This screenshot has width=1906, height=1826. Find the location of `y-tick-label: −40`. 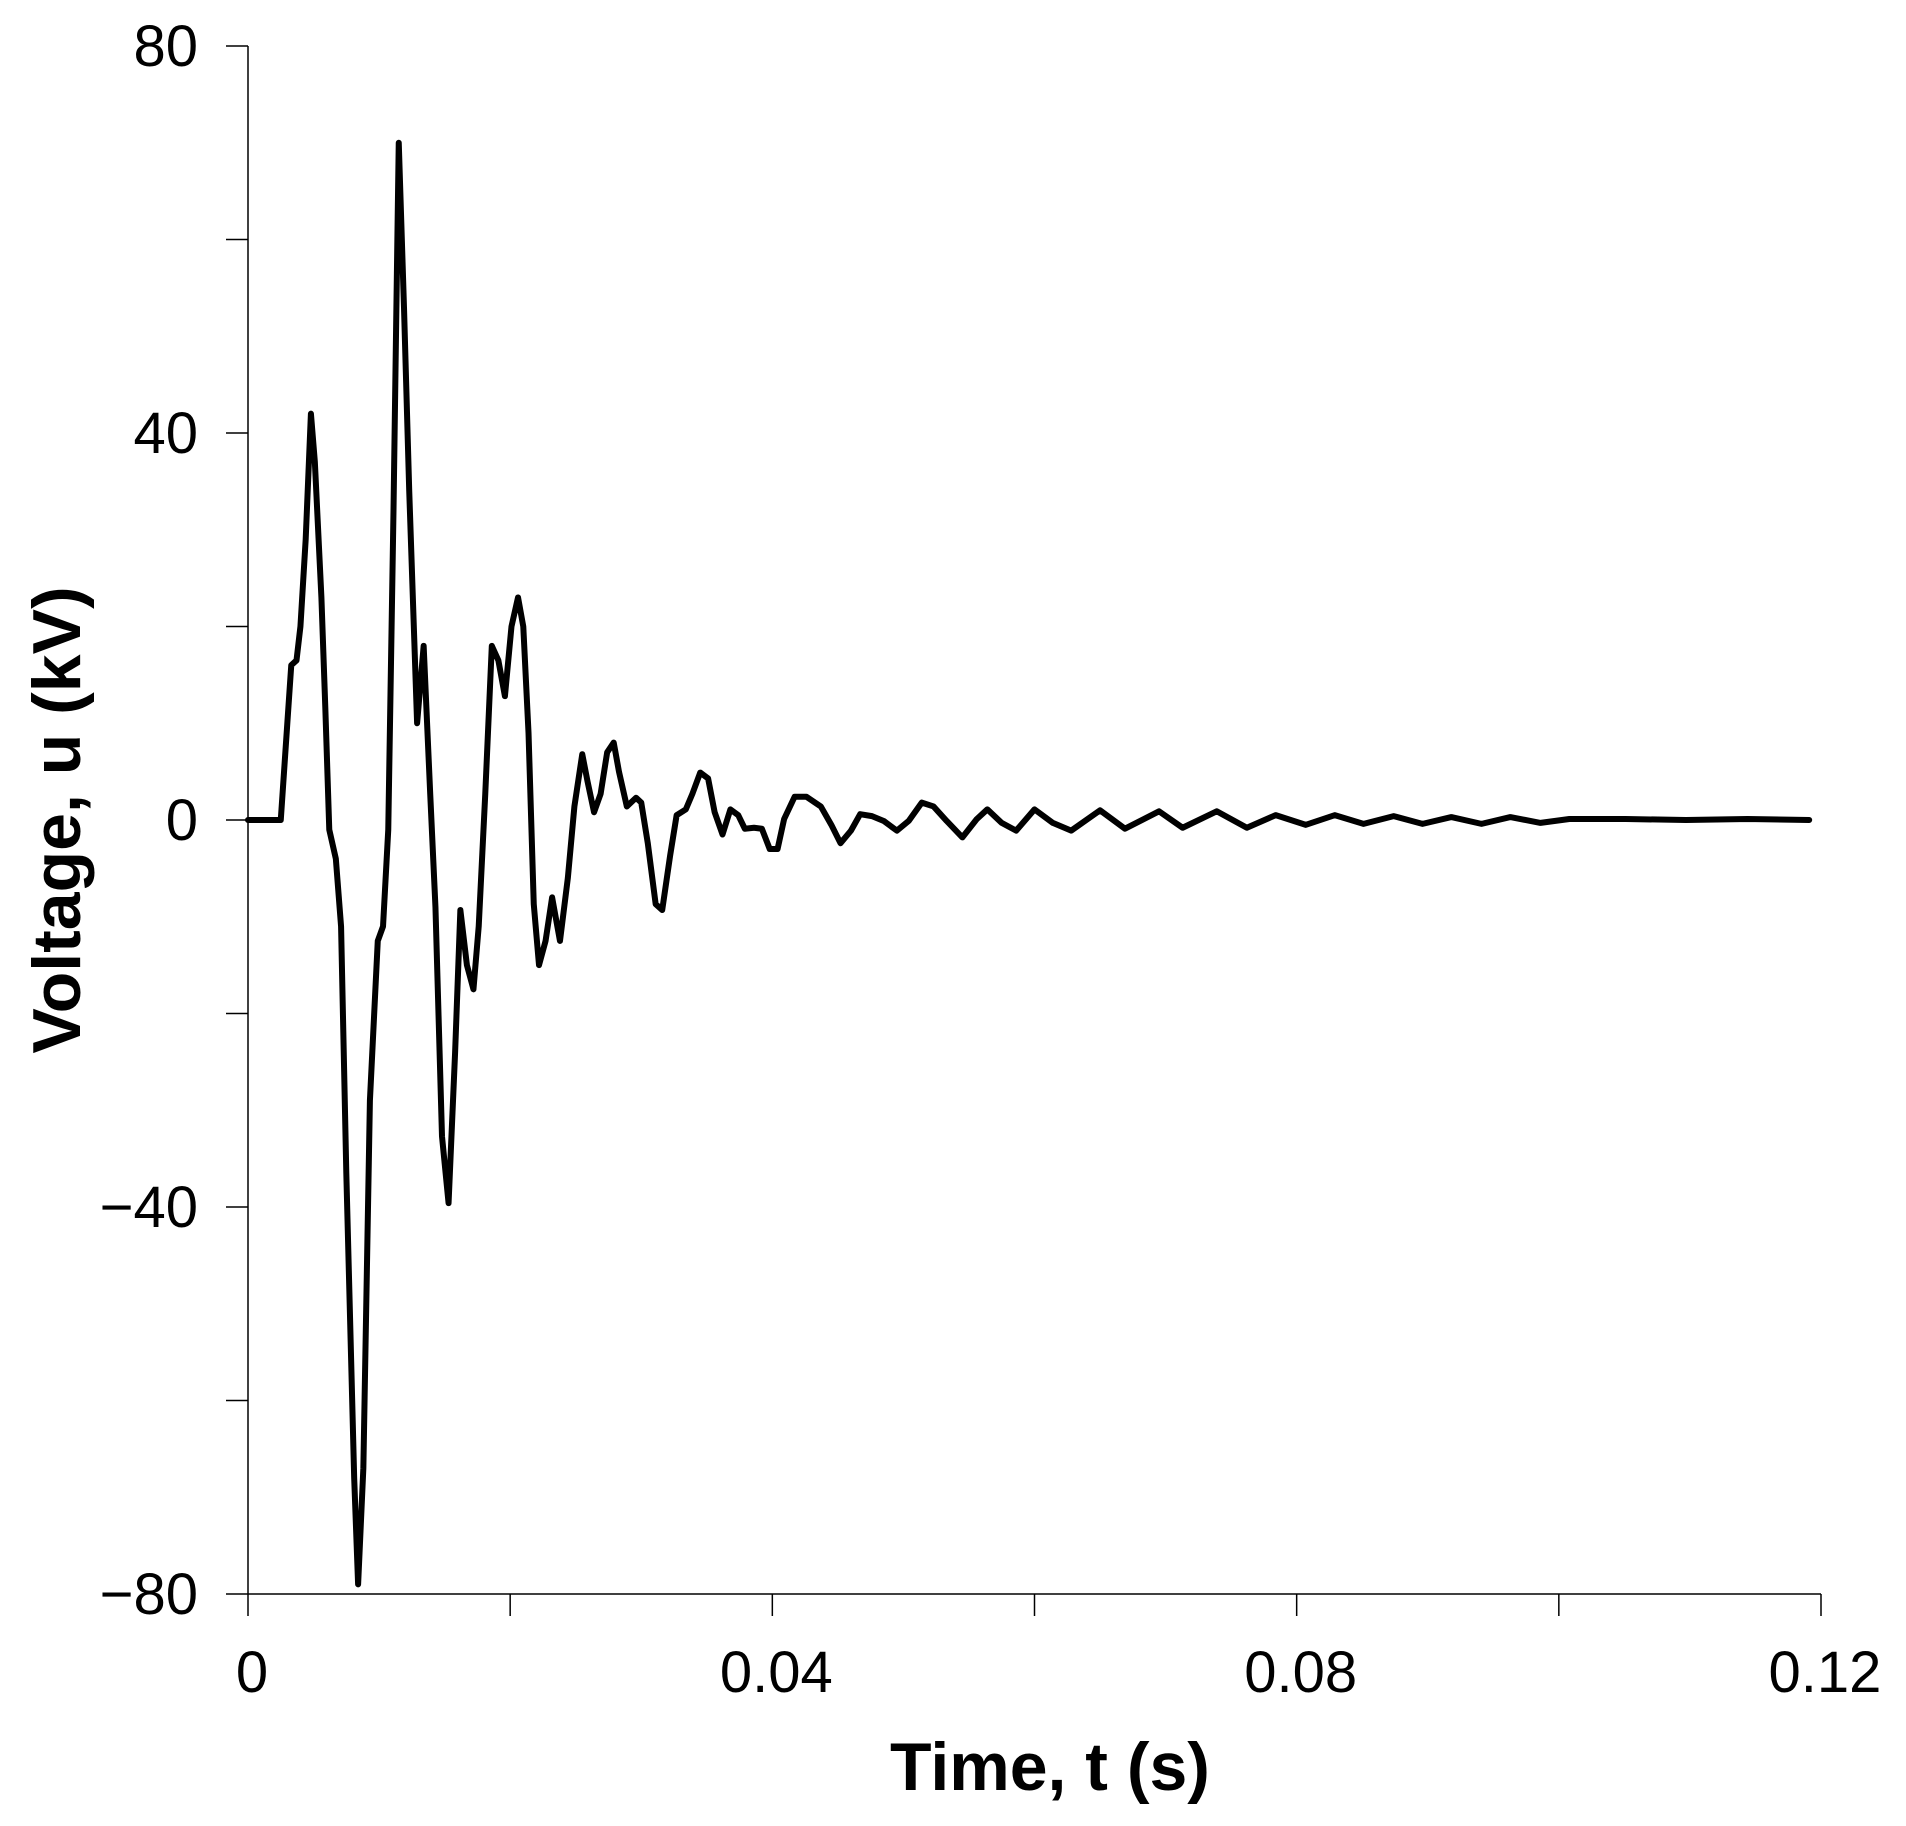

y-tick-label: −40 is located at coordinates (149, 1207).